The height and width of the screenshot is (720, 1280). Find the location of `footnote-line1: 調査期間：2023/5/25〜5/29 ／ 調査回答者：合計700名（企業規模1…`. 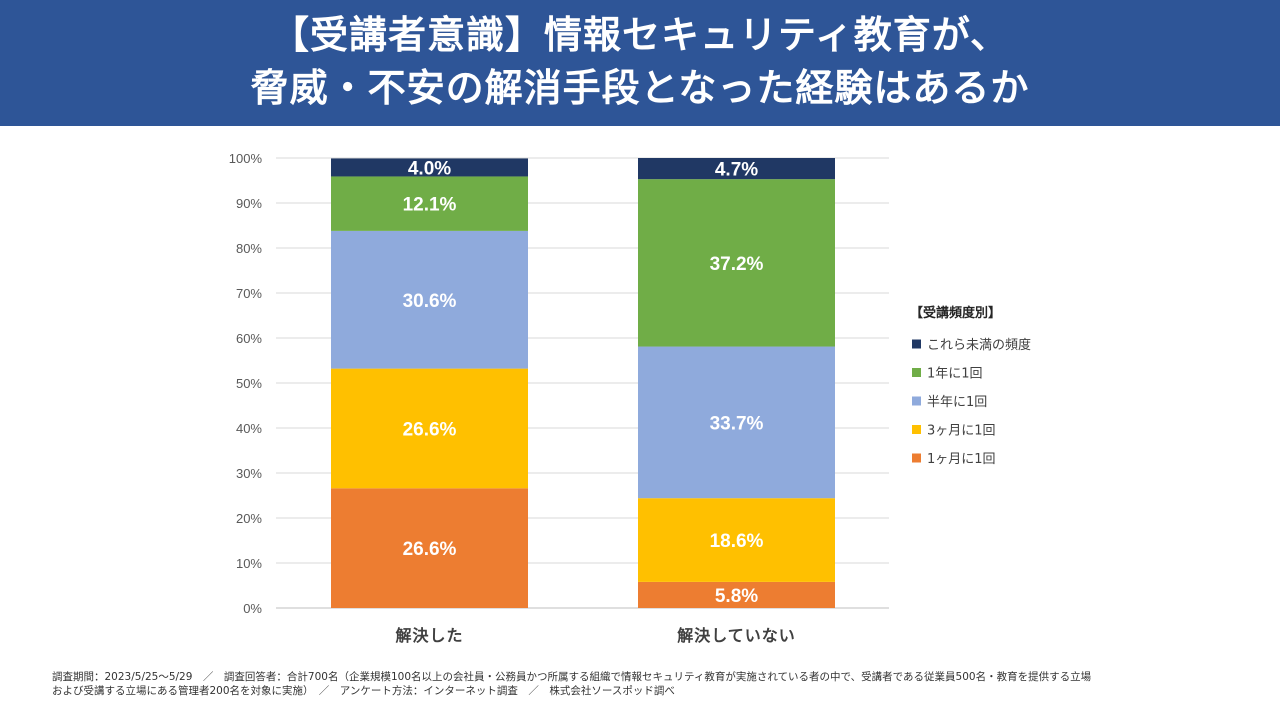

footnote-line1: 調査期間：2023/5/25〜5/29 ／ 調査回答者：合計700名（企業規模1… is located at coordinates (572, 677).